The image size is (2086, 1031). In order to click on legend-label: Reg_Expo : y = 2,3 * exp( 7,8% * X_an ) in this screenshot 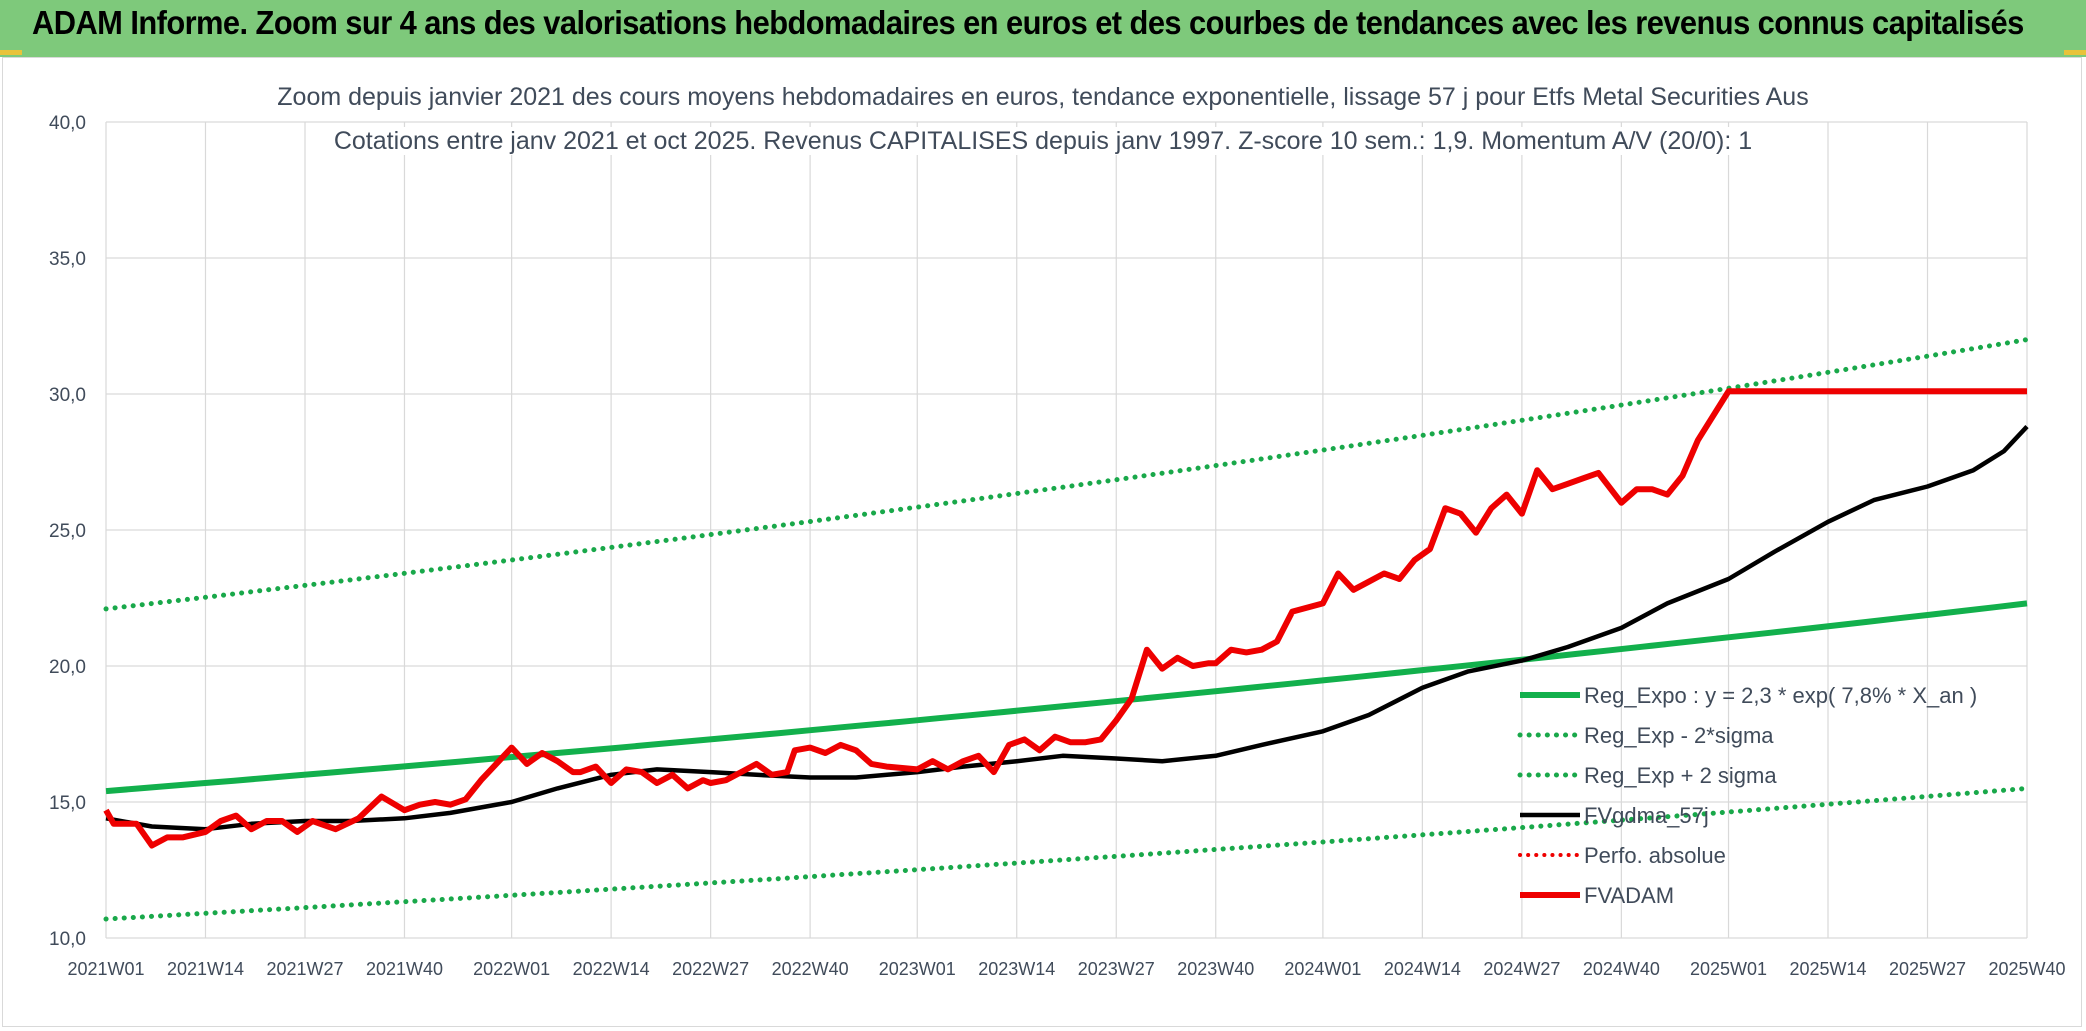, I will do `click(1780, 695)`.